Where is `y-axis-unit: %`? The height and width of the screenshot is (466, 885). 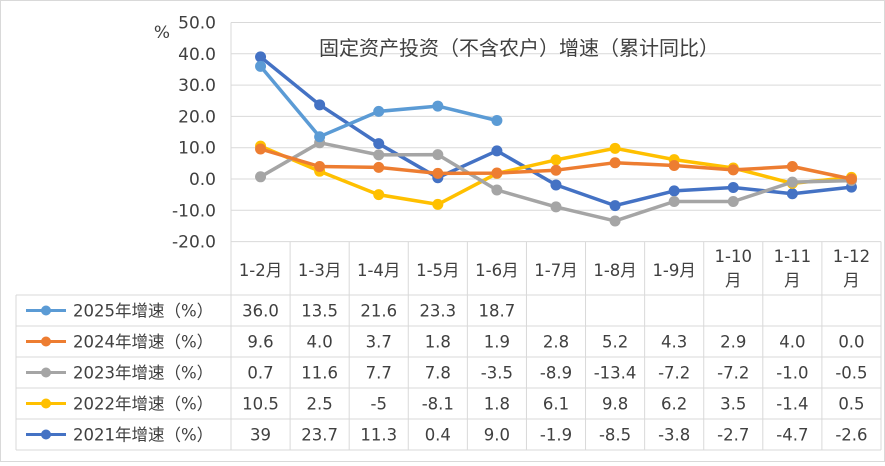 y-axis-unit: % is located at coordinates (162, 33).